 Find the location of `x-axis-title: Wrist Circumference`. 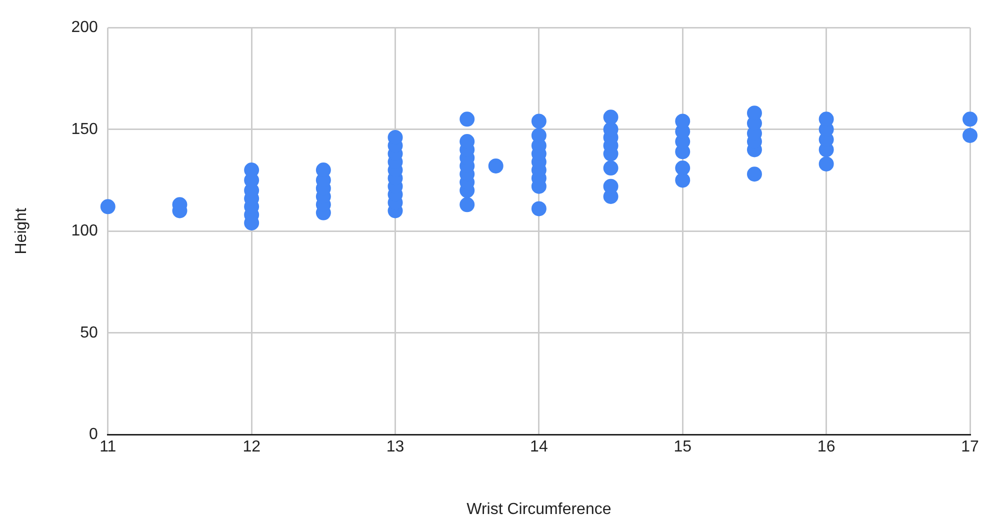

x-axis-title: Wrist Circumference is located at coordinates (539, 509).